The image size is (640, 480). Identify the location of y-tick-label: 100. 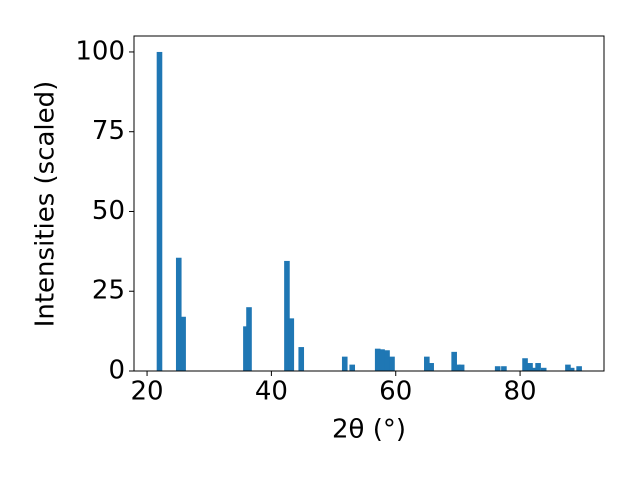
(100, 51).